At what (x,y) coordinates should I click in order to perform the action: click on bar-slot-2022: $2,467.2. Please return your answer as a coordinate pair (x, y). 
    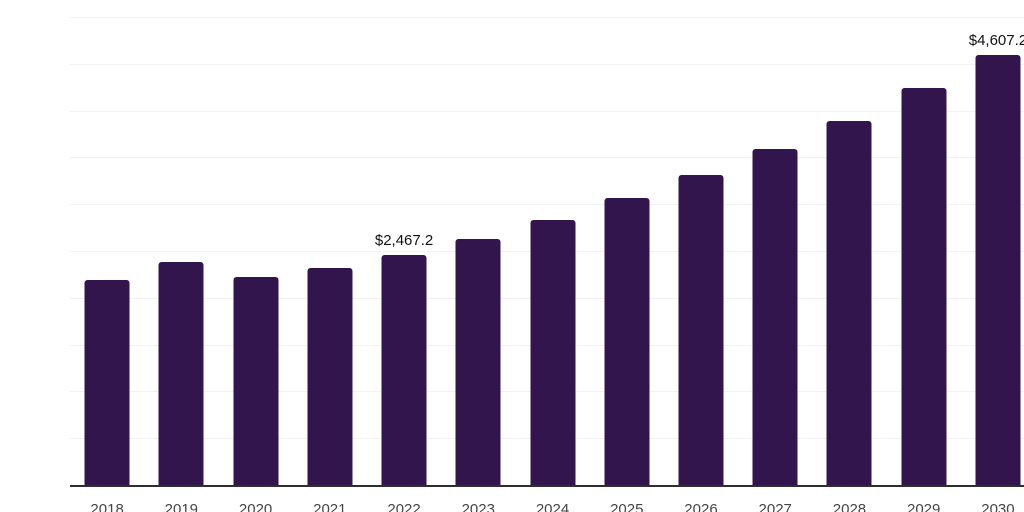
    Looking at the image, I should click on (404, 252).